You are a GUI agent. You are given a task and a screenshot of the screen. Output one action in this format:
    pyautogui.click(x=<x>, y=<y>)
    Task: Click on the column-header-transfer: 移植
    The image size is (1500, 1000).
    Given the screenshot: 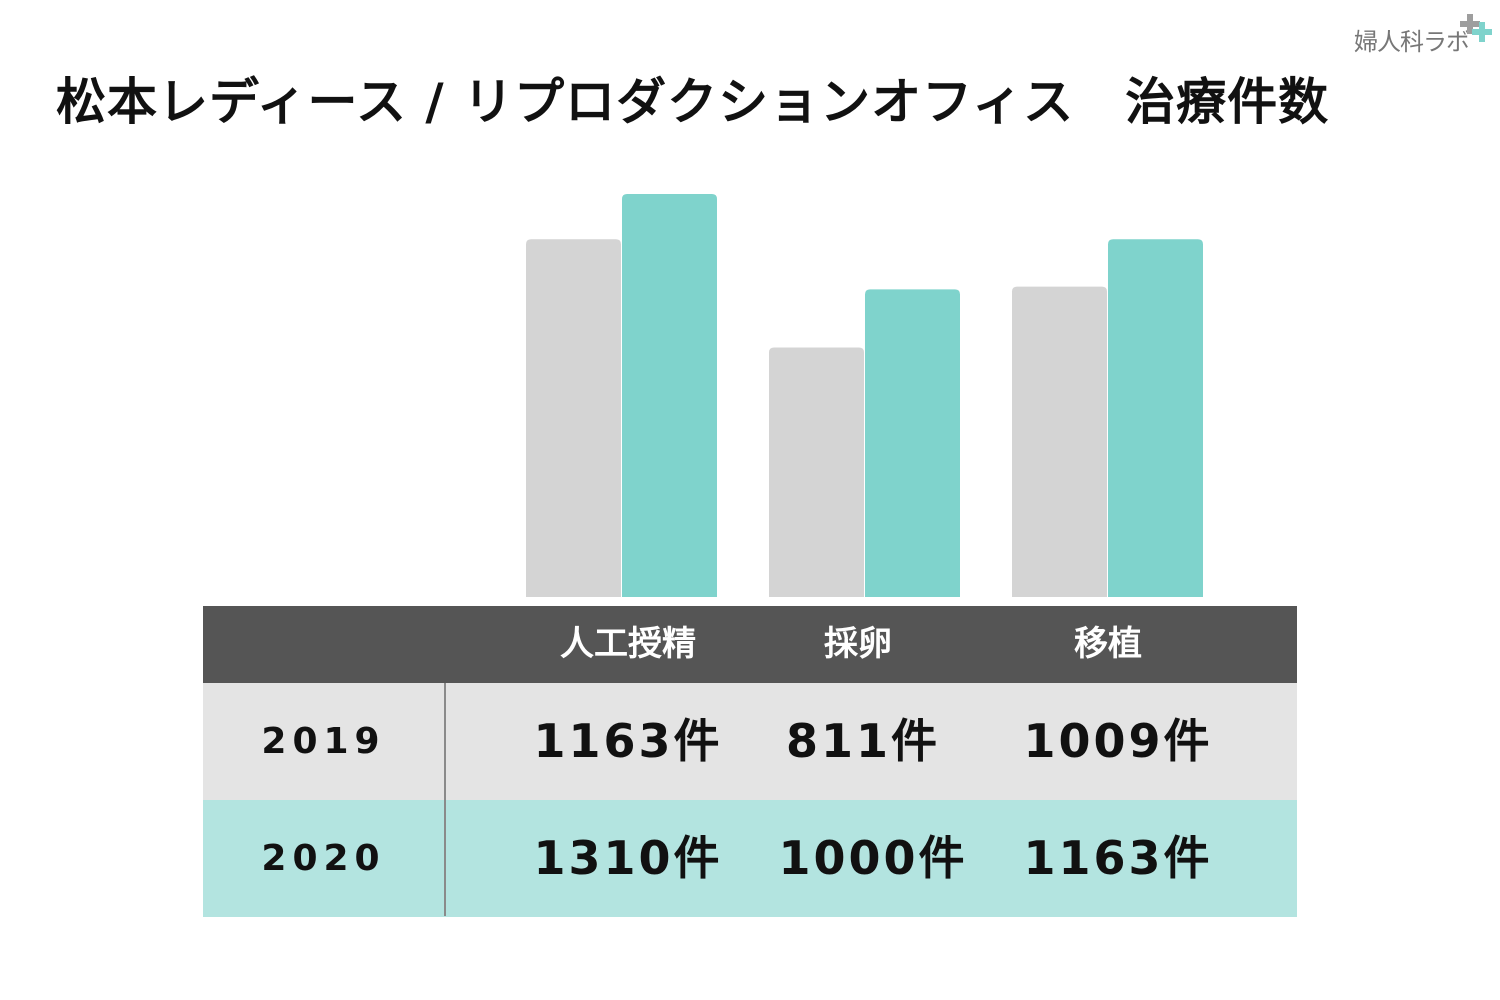 What is the action you would take?
    pyautogui.click(x=1108, y=644)
    